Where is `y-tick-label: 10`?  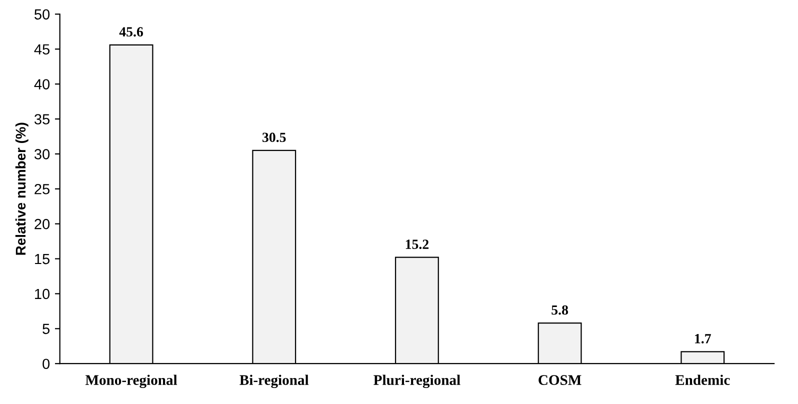 y-tick-label: 10 is located at coordinates (42, 294).